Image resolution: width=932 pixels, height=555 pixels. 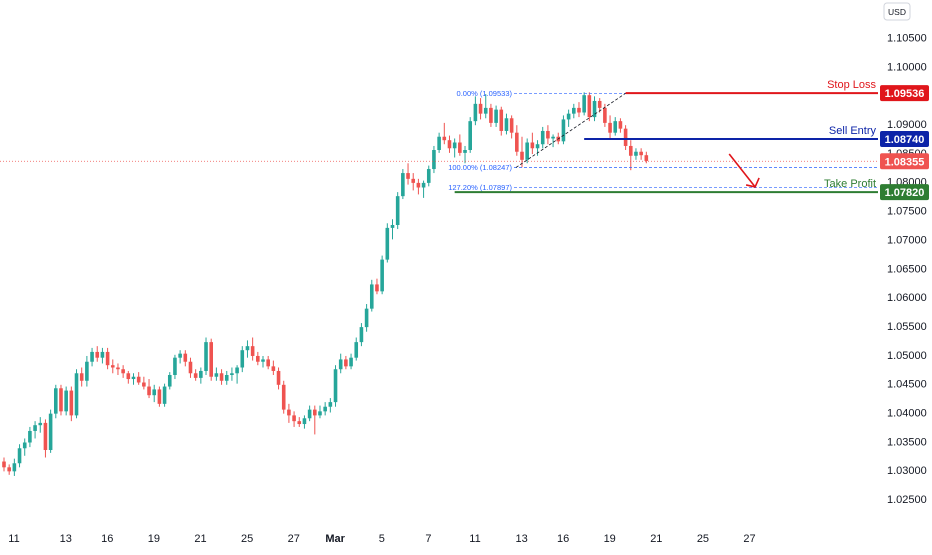 I want to click on currency-label: USD, so click(x=897, y=12).